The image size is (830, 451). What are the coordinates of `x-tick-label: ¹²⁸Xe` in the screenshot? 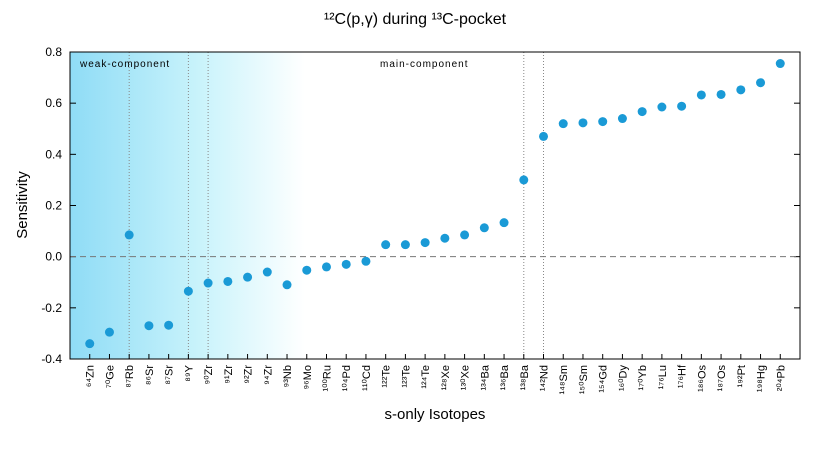 It's located at (446, 377).